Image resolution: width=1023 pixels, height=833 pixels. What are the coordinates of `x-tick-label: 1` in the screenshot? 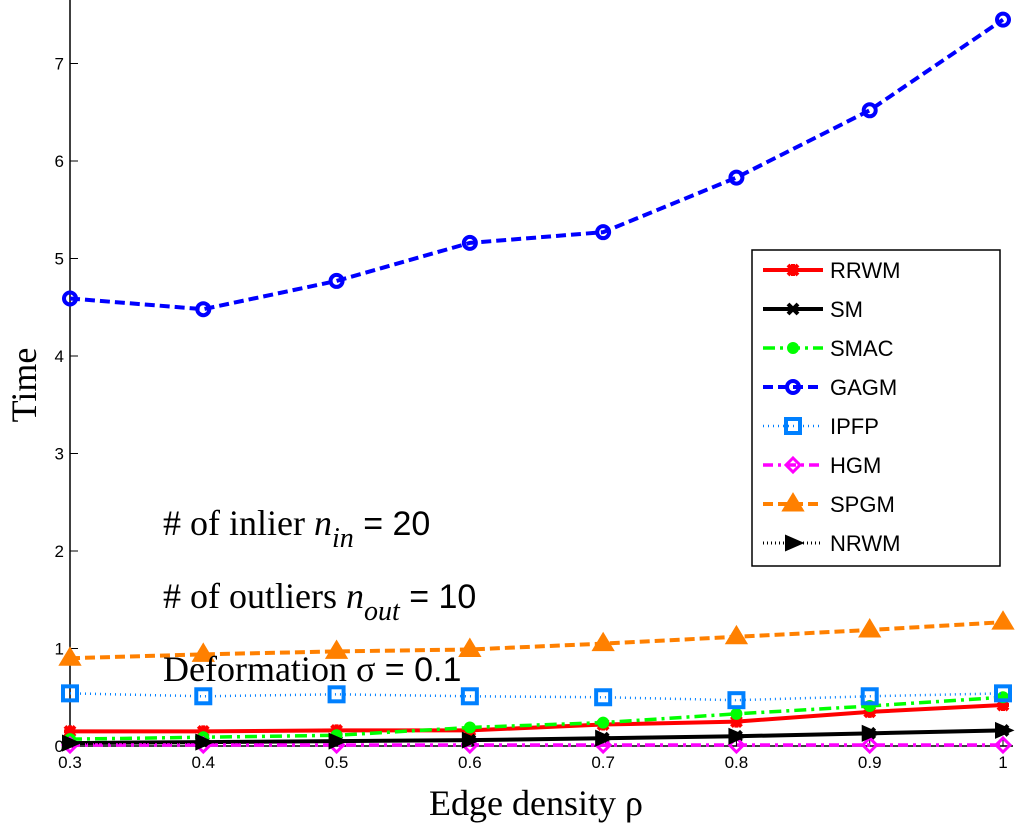 It's located at (1002, 762).